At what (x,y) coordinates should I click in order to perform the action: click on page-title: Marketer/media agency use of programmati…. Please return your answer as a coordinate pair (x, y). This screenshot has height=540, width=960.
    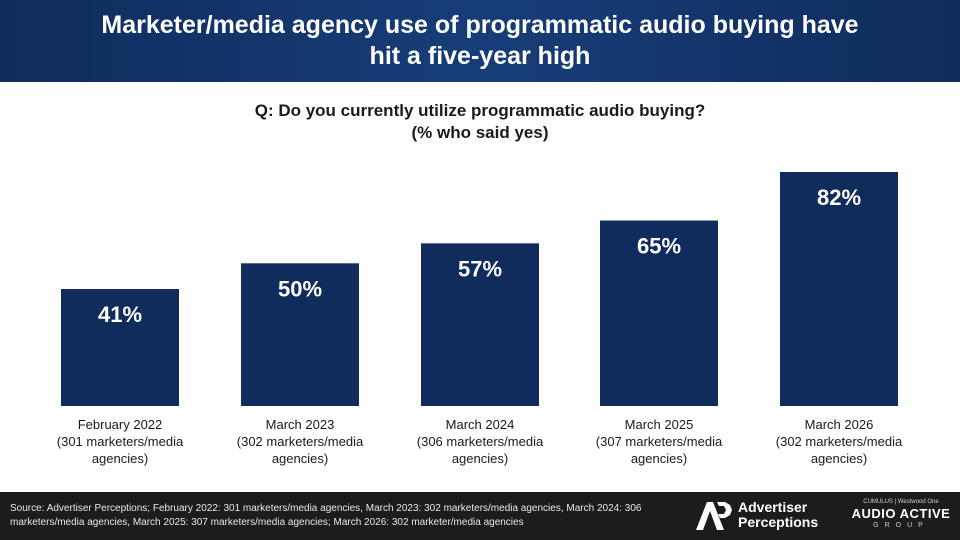
    Looking at the image, I should click on (480, 40).